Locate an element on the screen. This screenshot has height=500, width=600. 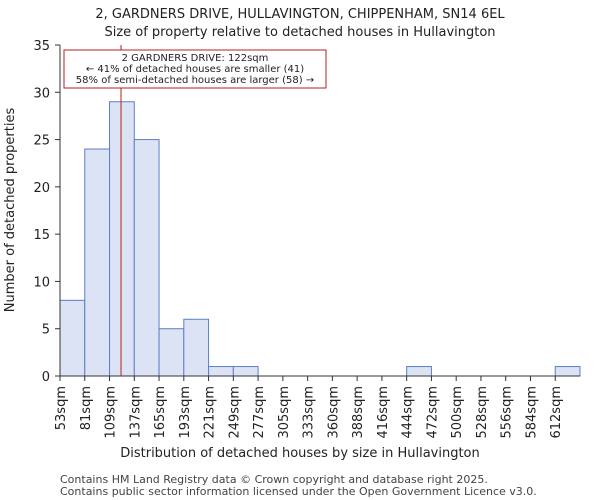
y-tick-label: 30 is located at coordinates (41, 93).